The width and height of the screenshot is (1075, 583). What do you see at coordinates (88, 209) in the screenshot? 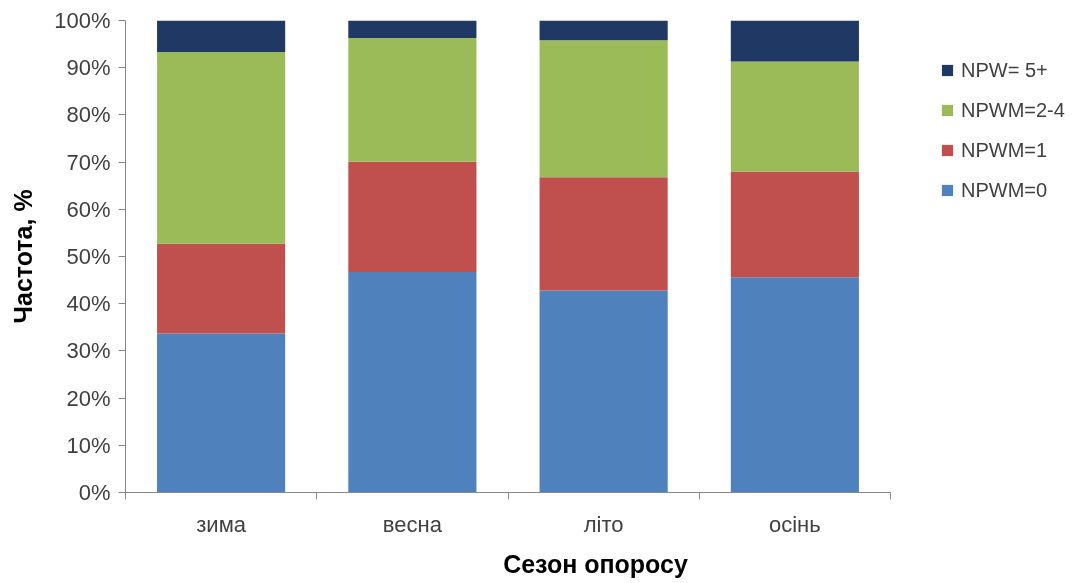
I see `y-tick-label: 60%` at bounding box center [88, 209].